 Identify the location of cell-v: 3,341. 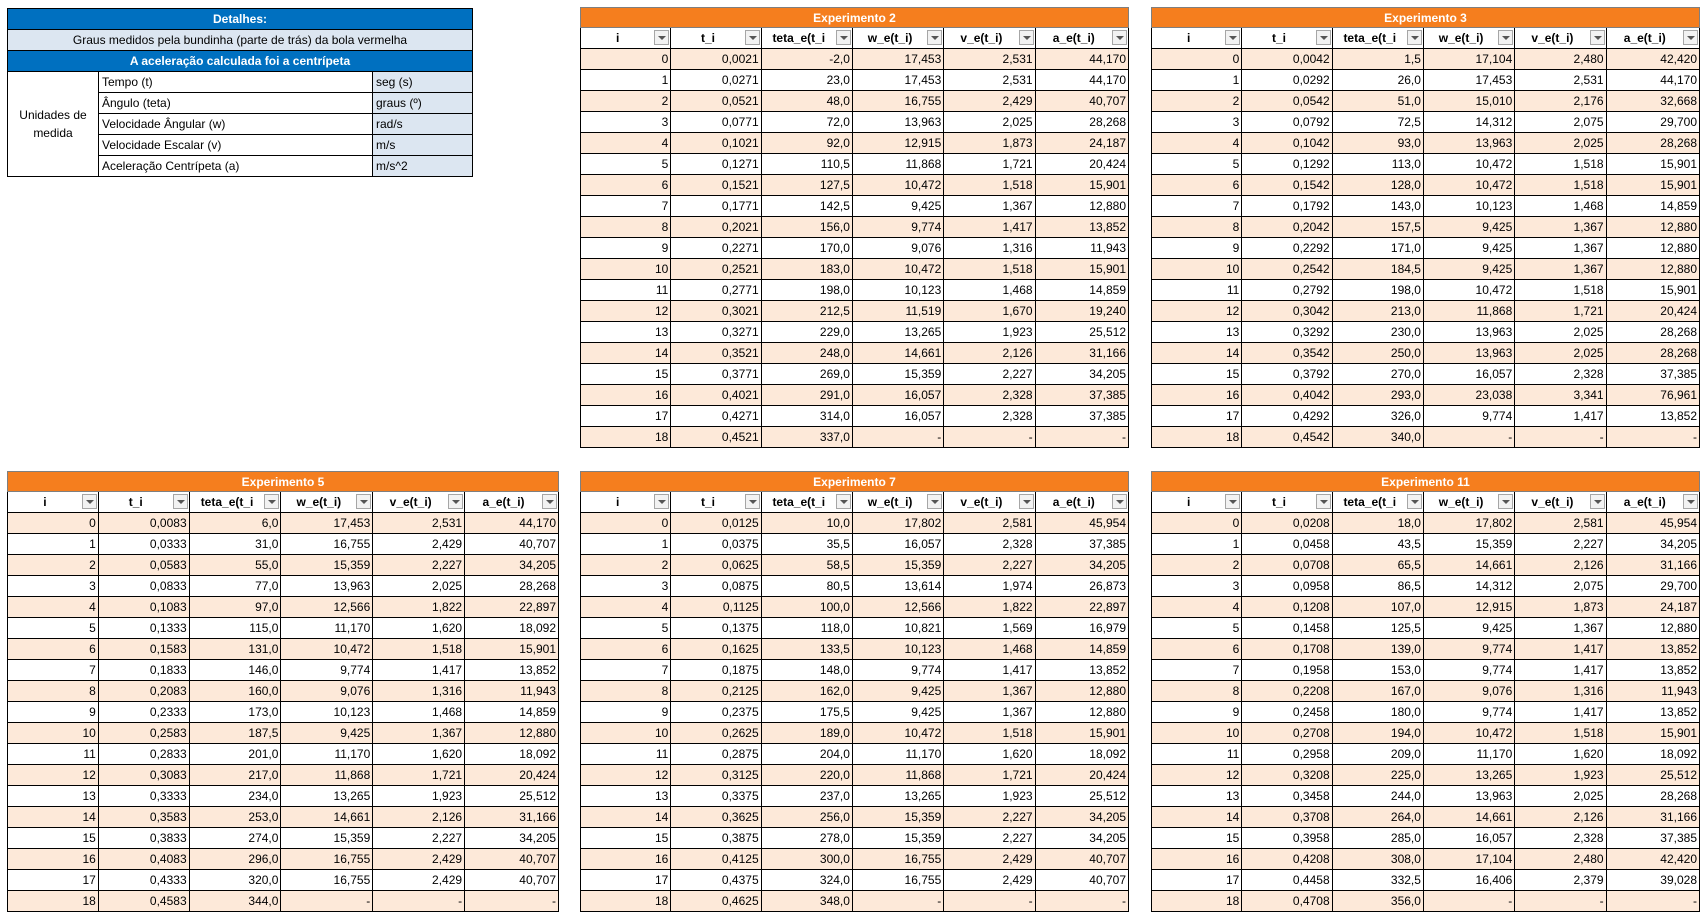
(1560, 395).